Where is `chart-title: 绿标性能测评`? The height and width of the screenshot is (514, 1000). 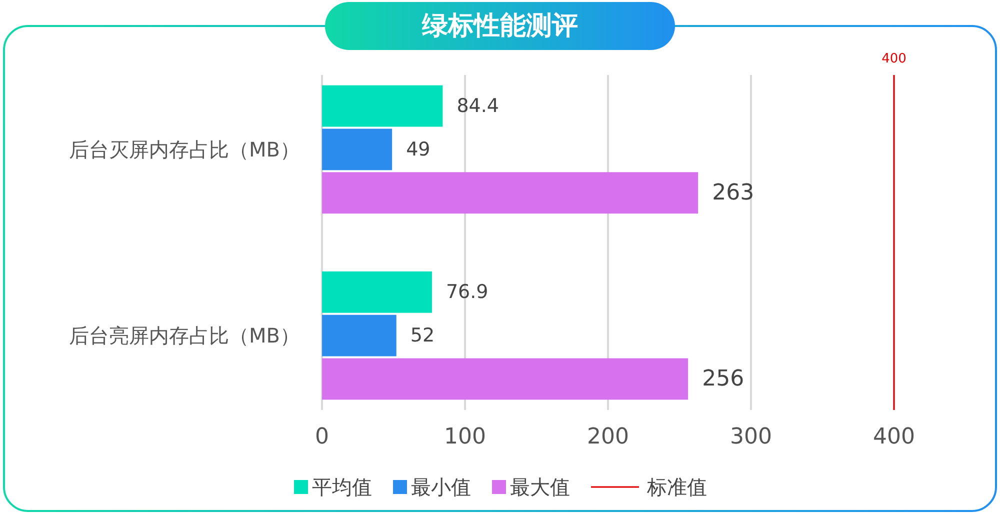
chart-title: 绿标性能测评 is located at coordinates (499, 26).